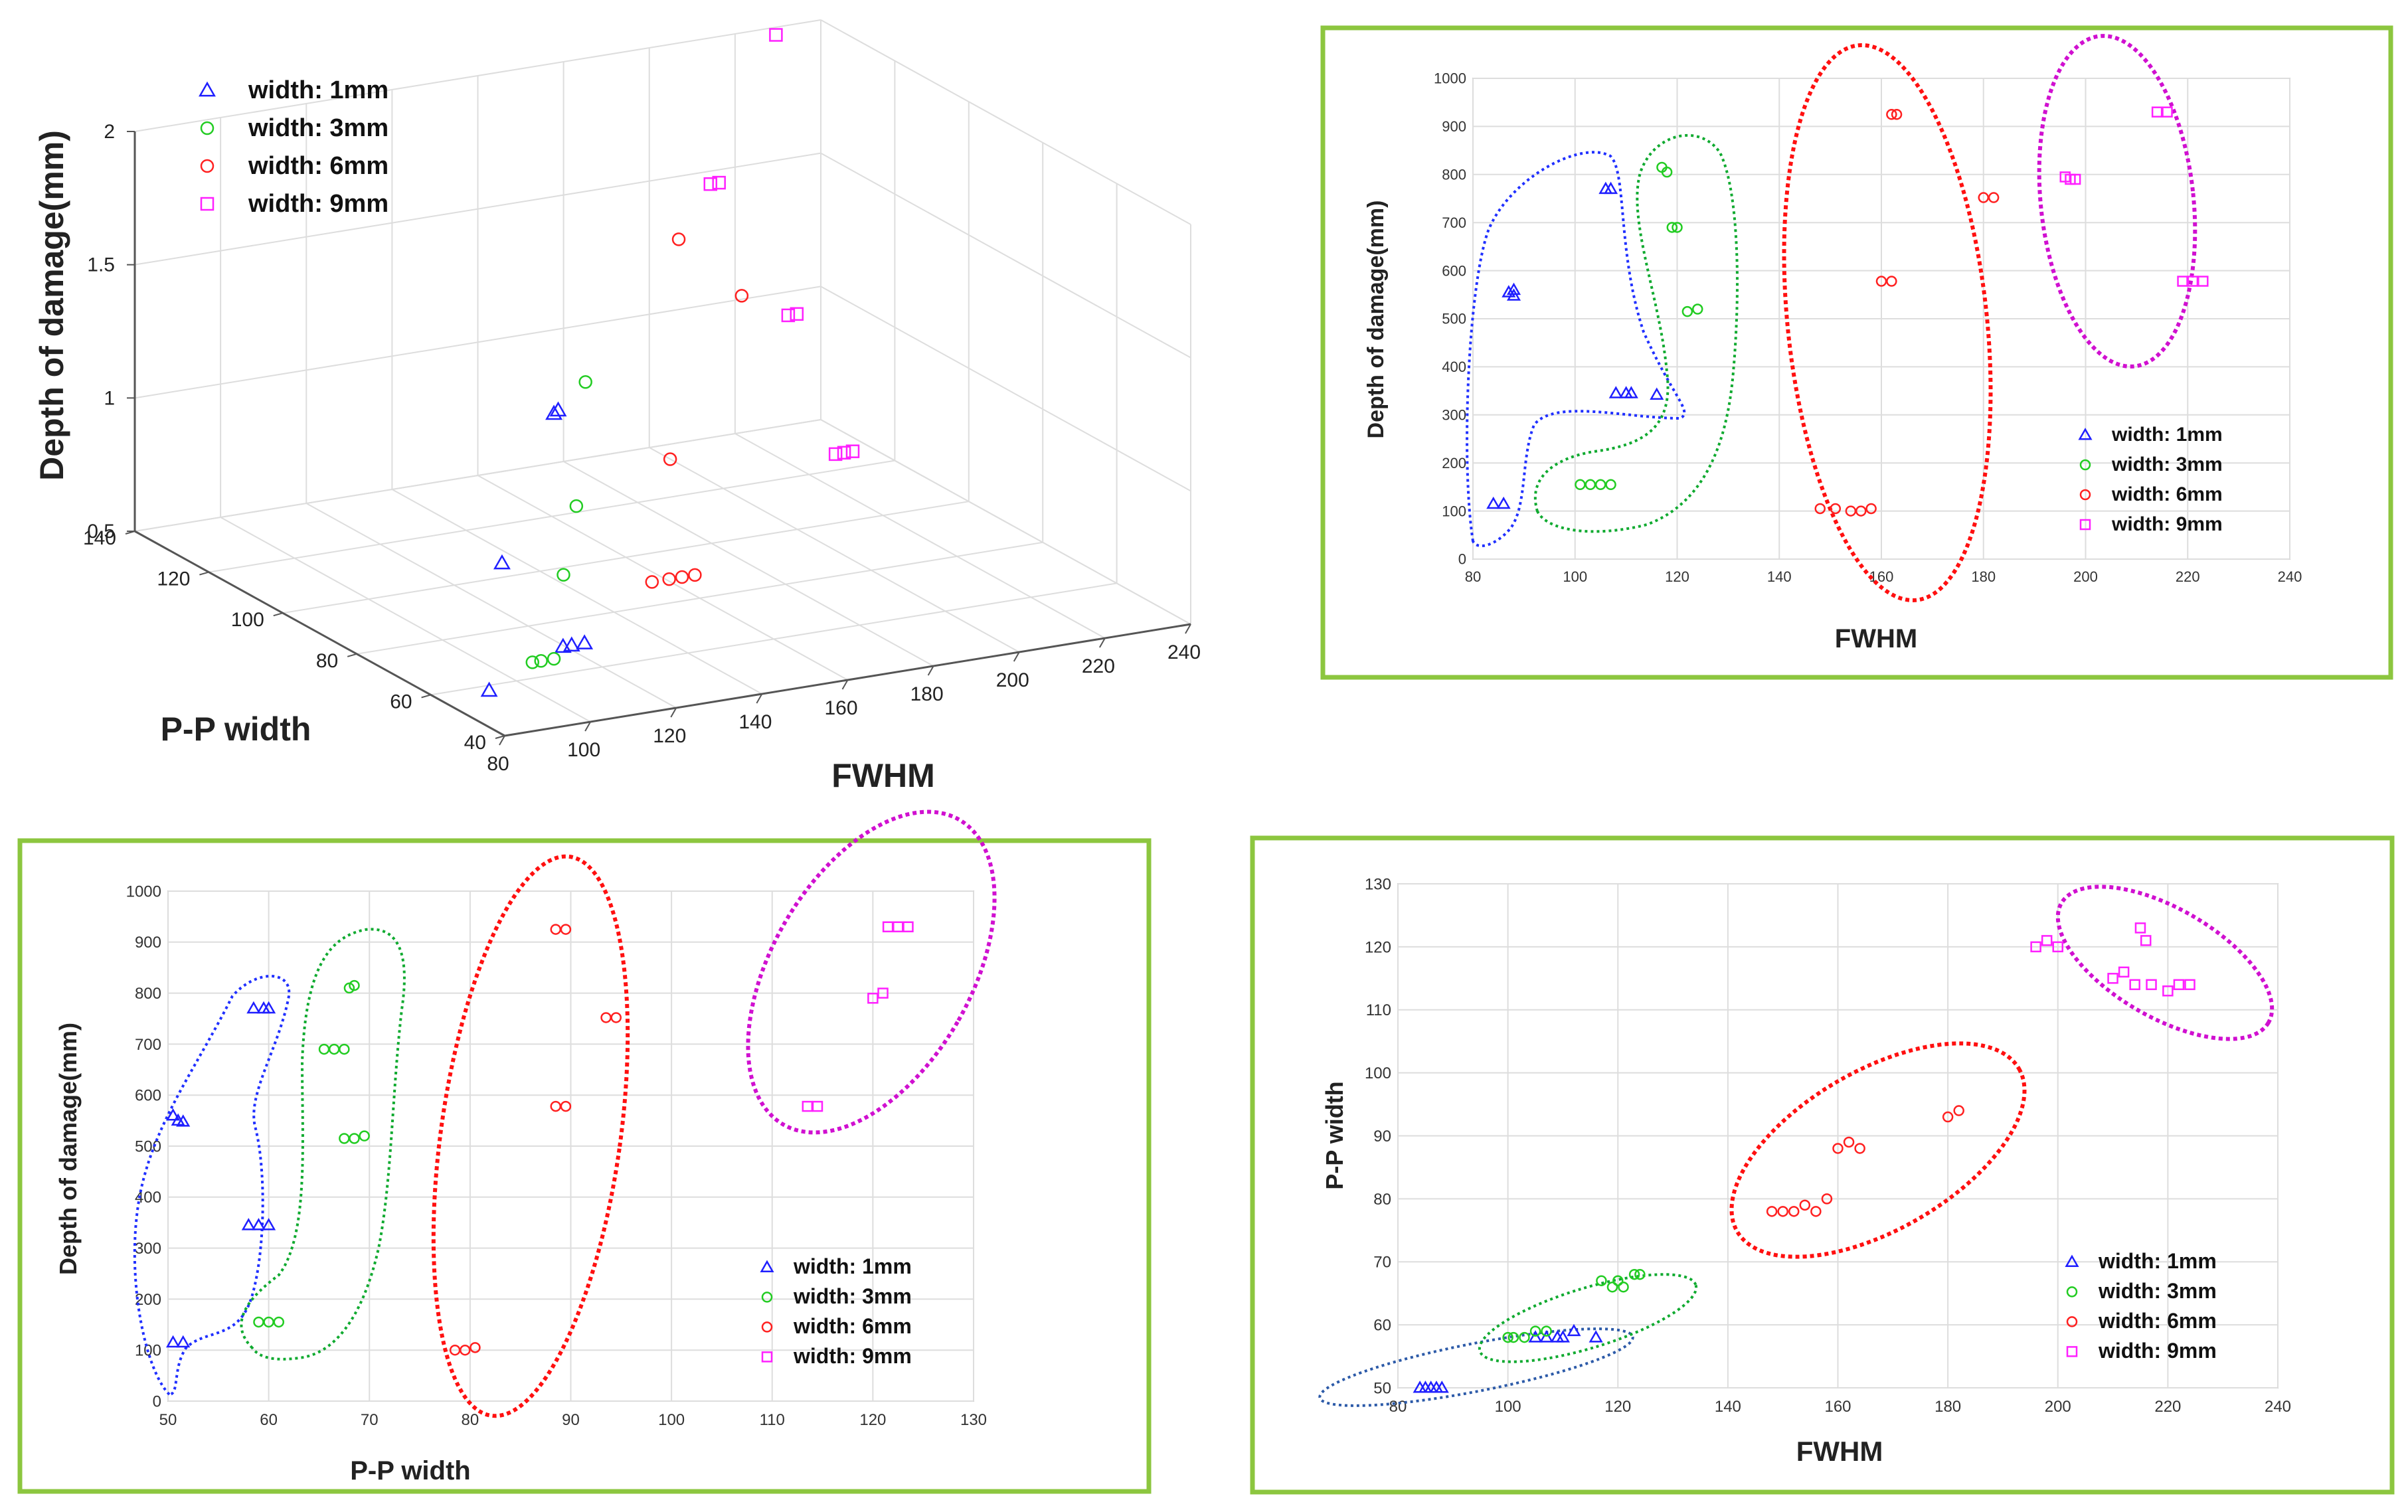  Describe the element at coordinates (927, 694) in the screenshot. I see `x-tick-label: 180` at that location.